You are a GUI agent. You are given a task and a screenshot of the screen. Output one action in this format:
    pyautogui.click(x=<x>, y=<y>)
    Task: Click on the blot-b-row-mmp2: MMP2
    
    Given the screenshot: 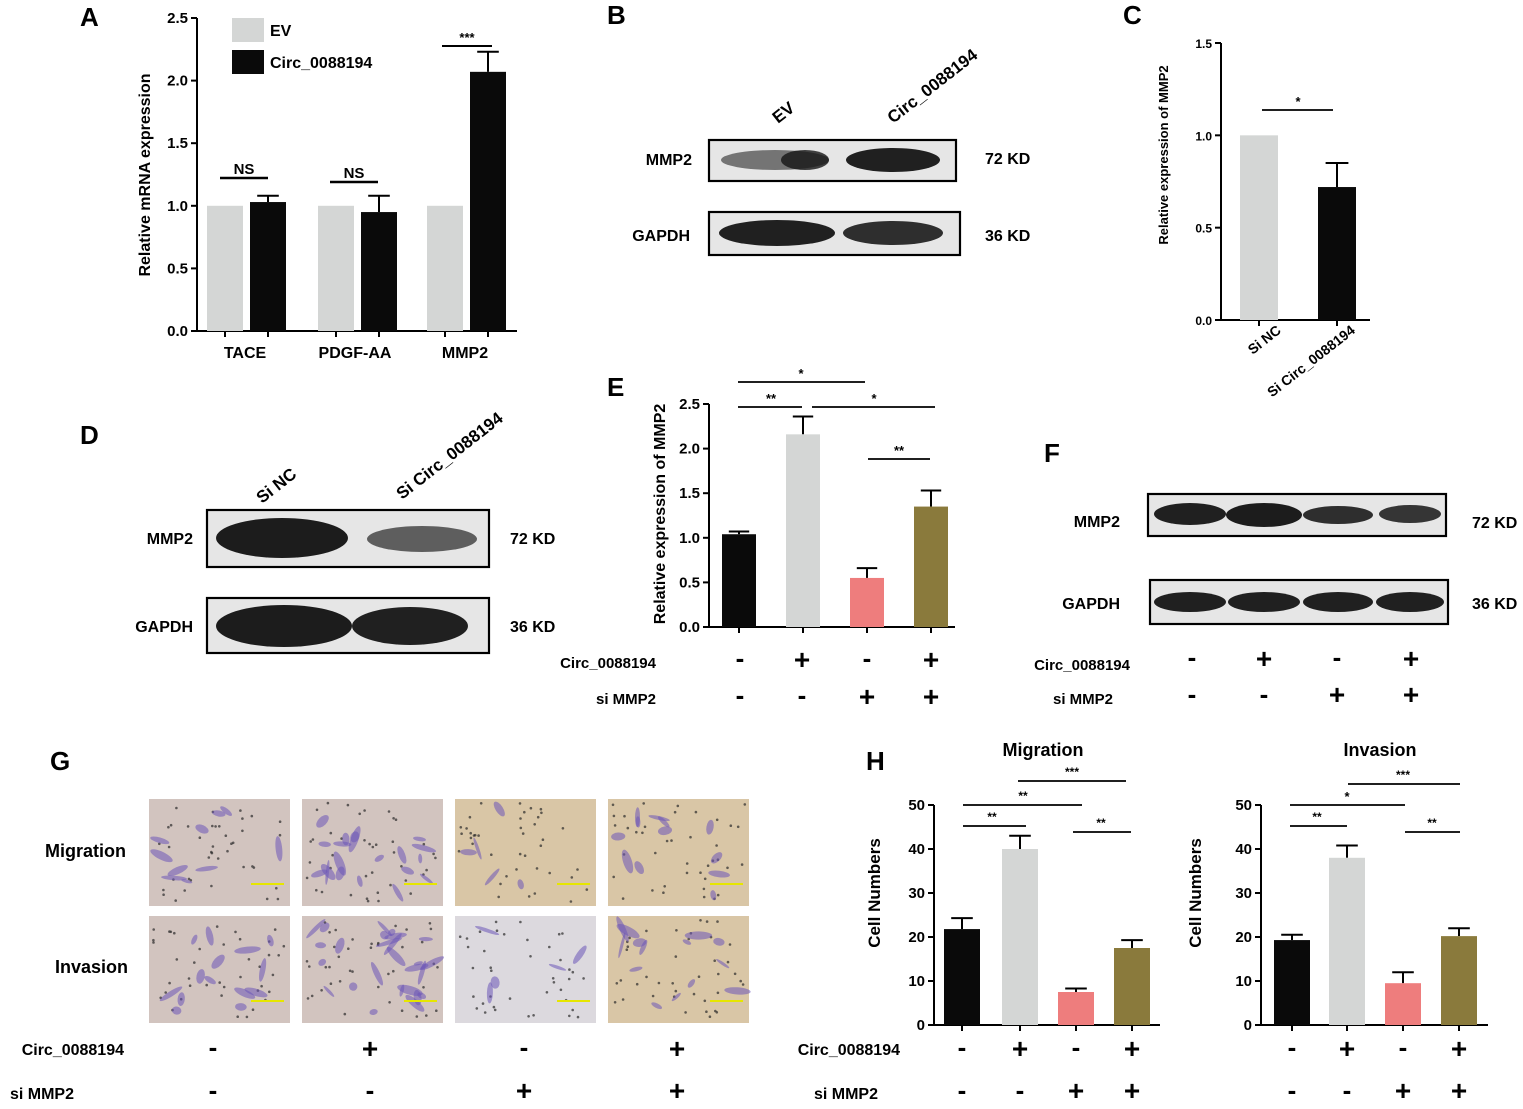 What is the action you would take?
    pyautogui.click(x=669, y=160)
    